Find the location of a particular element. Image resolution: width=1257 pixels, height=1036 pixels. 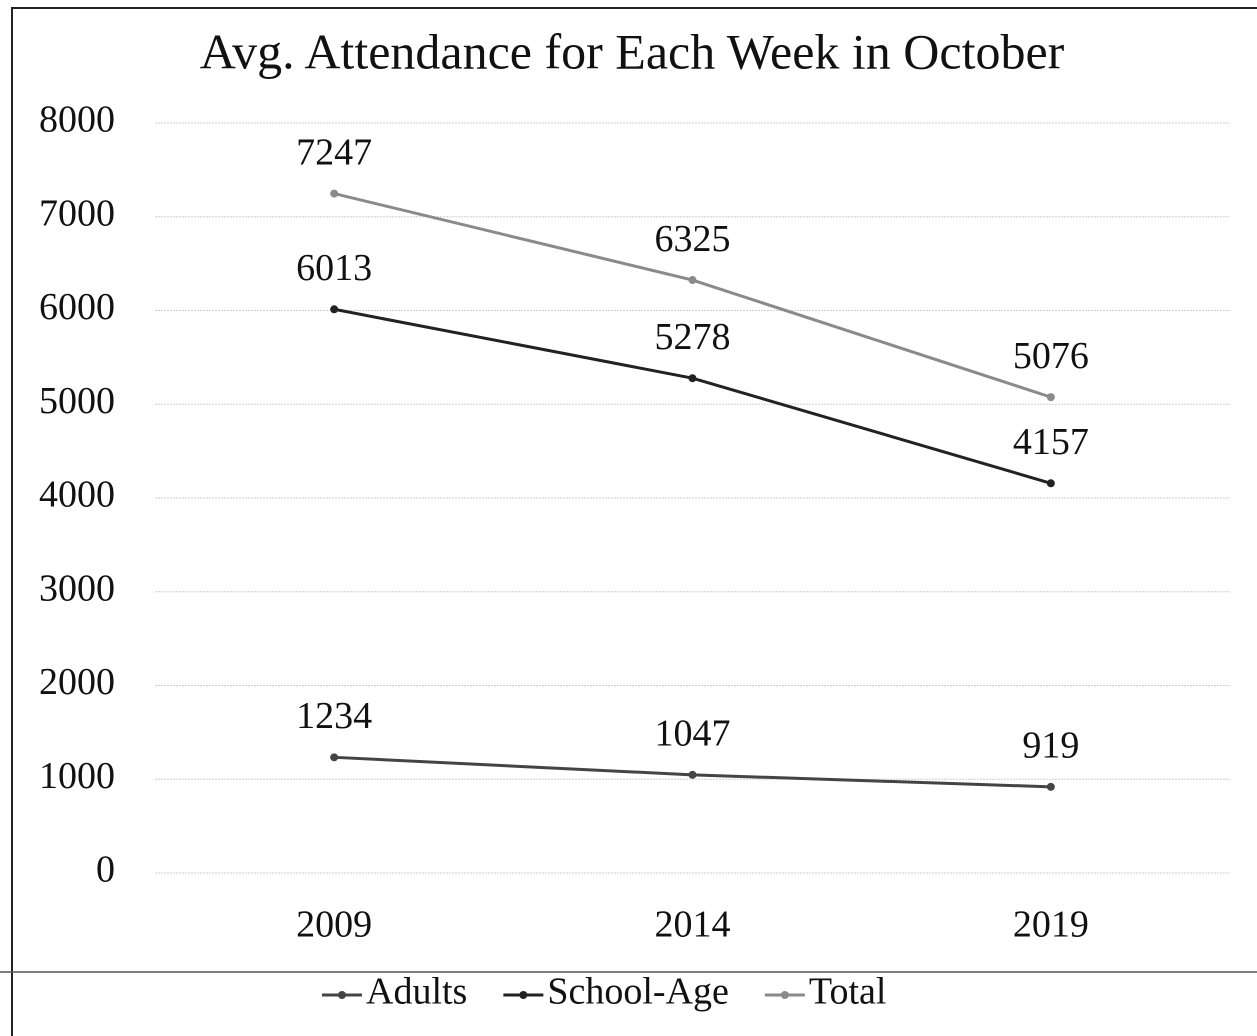

data-label: 1234 is located at coordinates (334, 716).